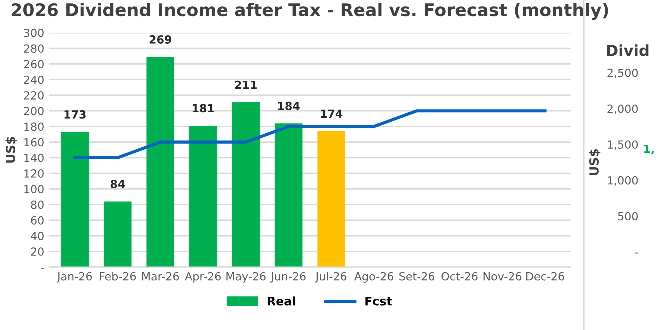 The width and height of the screenshot is (660, 330). What do you see at coordinates (623, 181) in the screenshot?
I see `y-tick-label: 1,000` at bounding box center [623, 181].